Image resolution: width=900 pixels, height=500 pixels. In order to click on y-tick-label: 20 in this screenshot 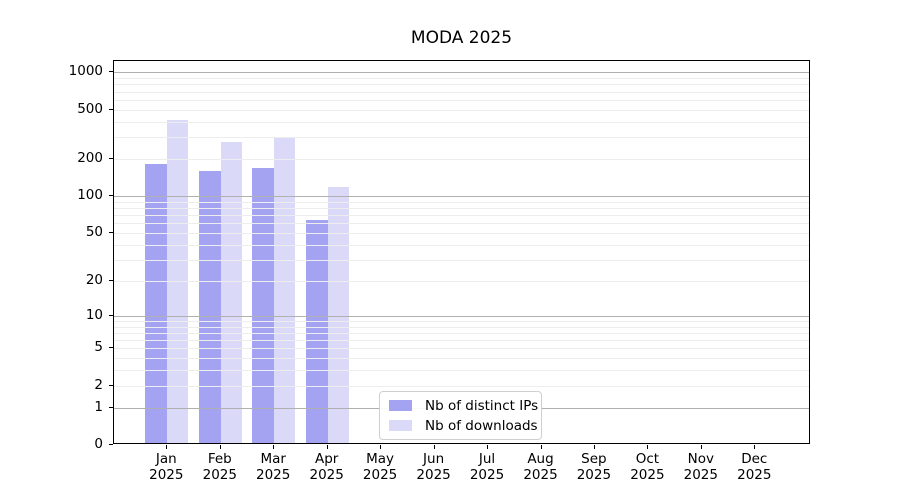, I will do `click(94, 279)`.